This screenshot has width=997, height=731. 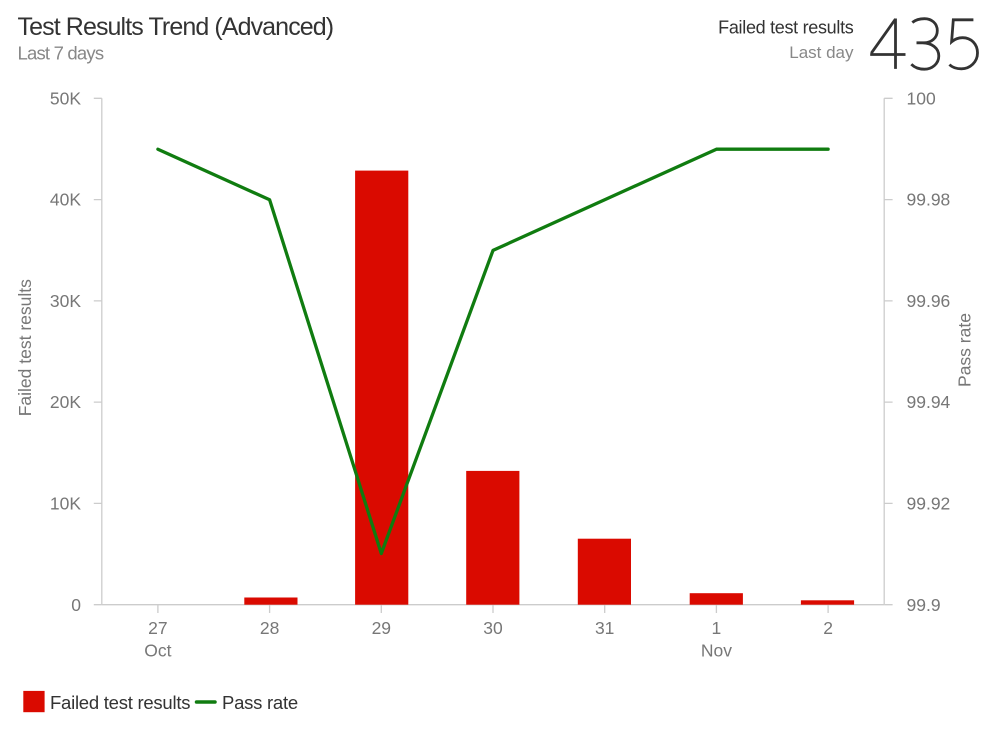 What do you see at coordinates (61, 52) in the screenshot?
I see `svg-text: Last 7 days` at bounding box center [61, 52].